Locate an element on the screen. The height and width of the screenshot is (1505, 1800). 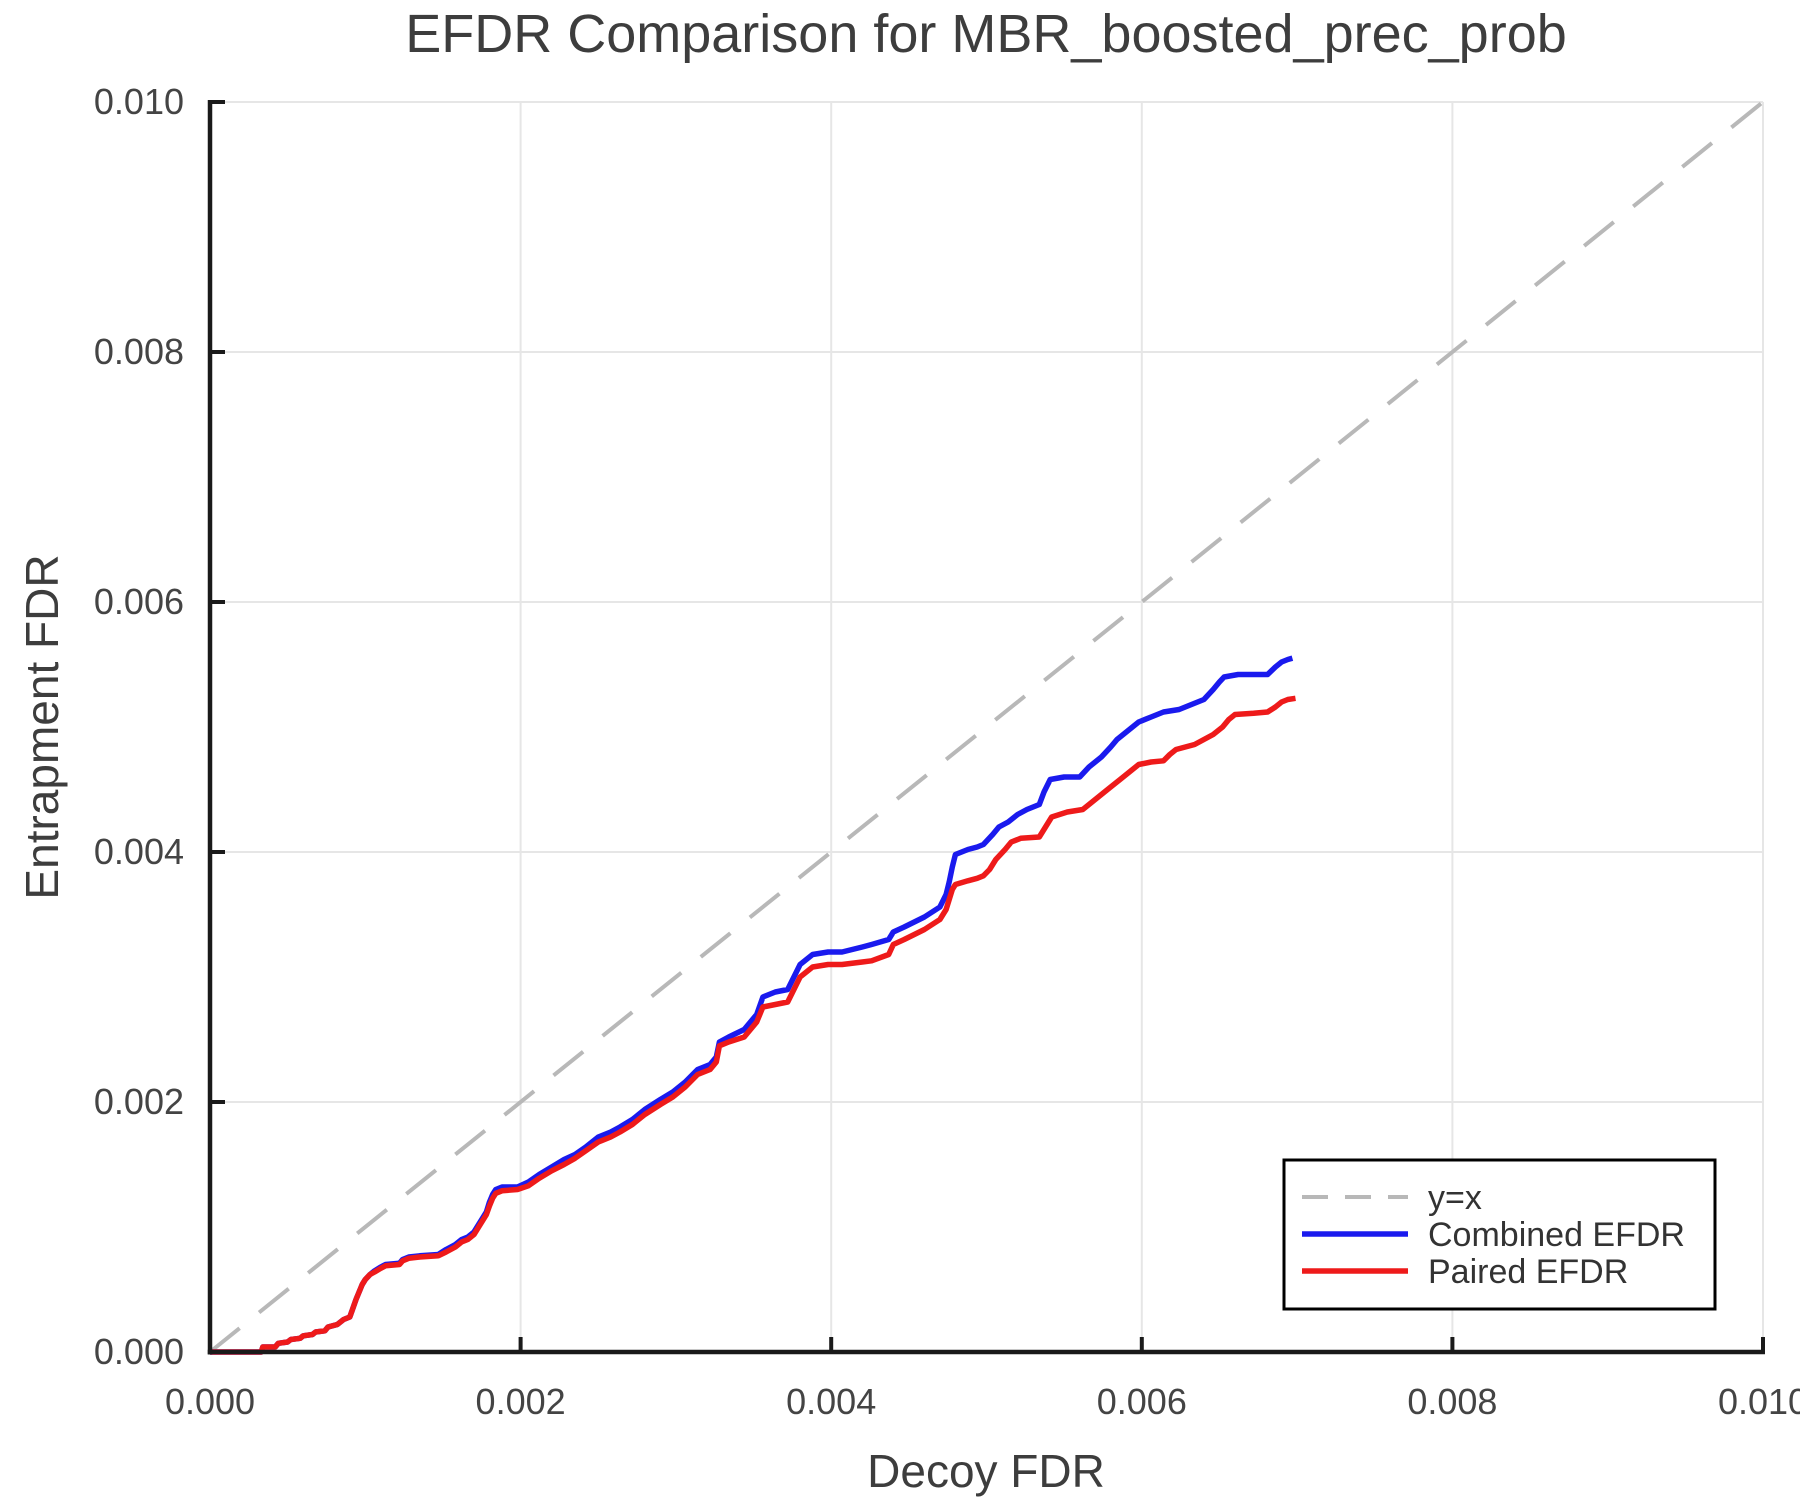
legend-label-yx: y=x is located at coordinates (1455, 1198).